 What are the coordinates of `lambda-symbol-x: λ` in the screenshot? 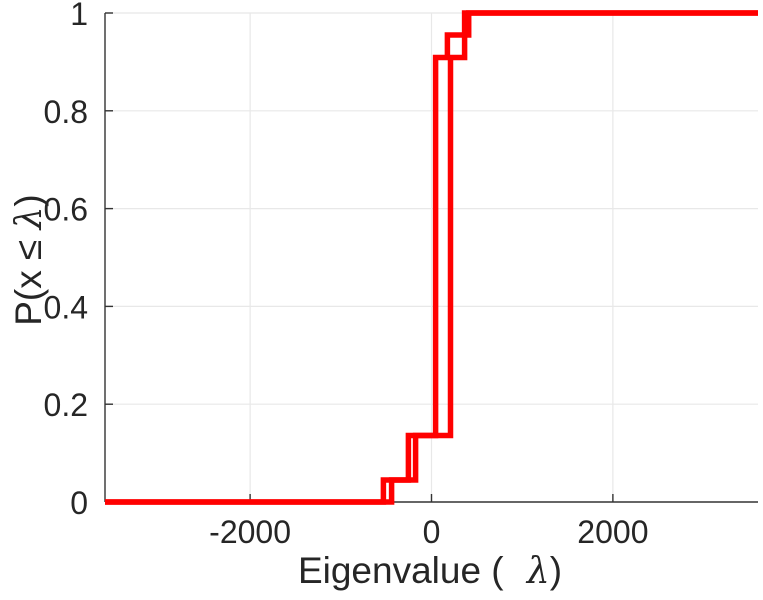 It's located at (538, 571).